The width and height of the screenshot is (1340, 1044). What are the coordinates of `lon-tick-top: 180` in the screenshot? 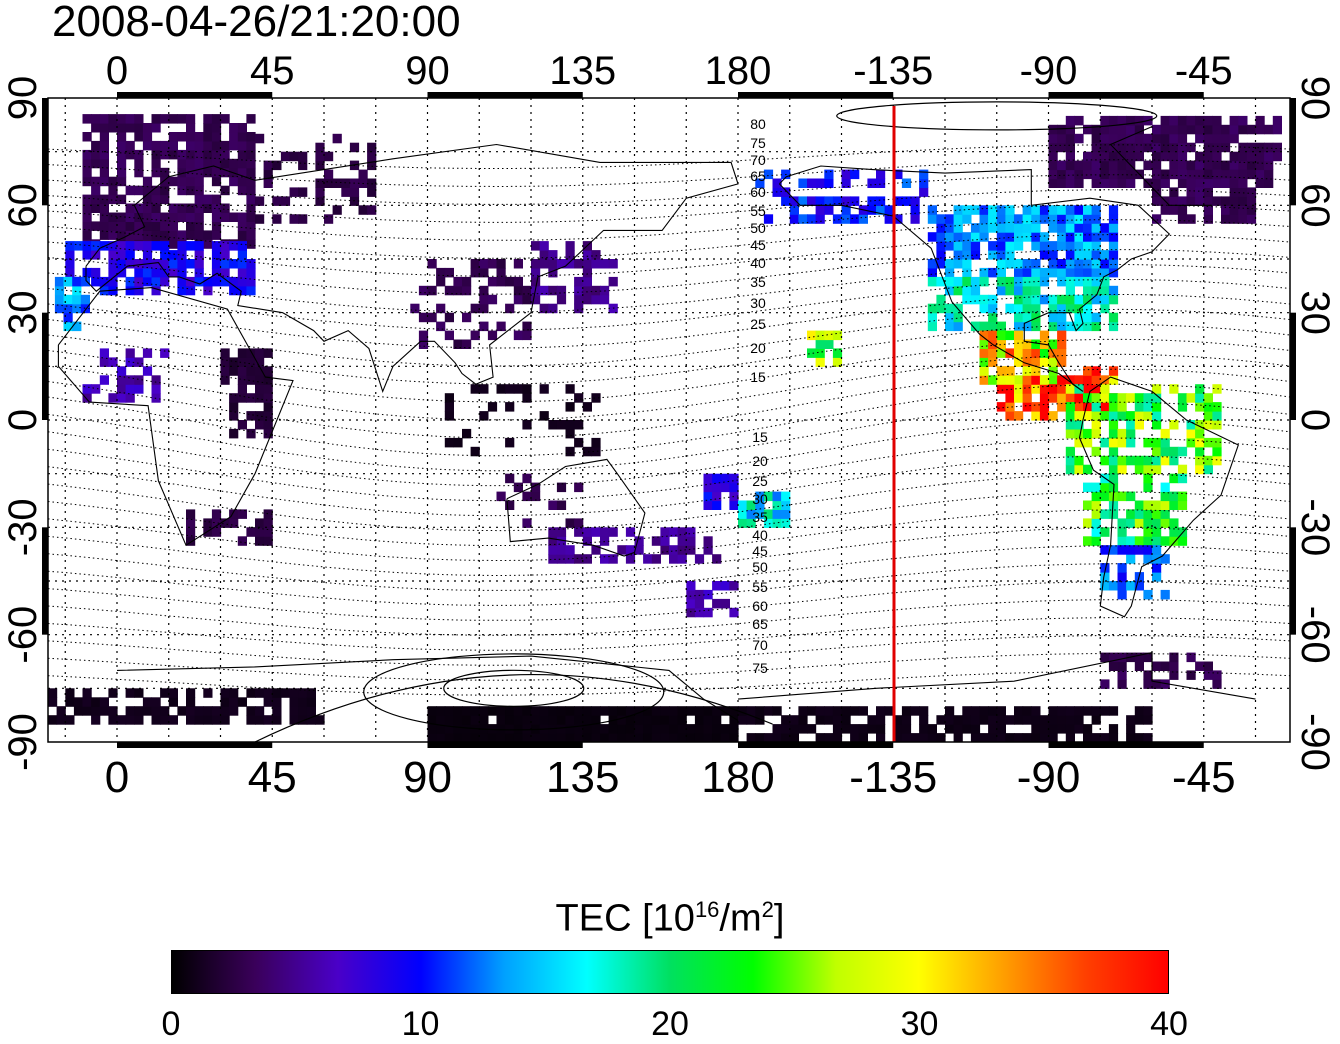 It's located at (738, 71).